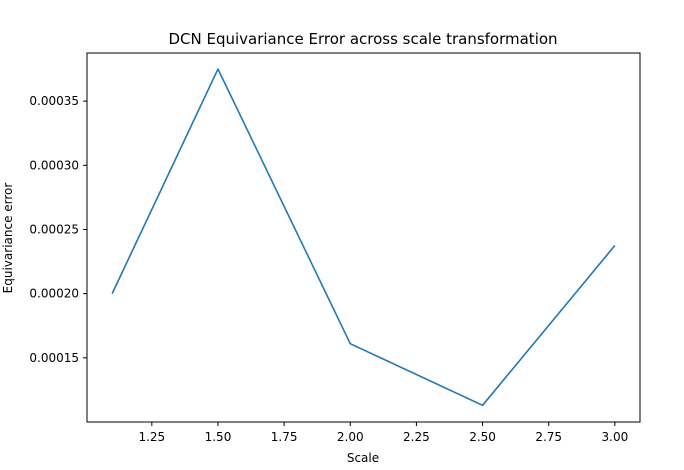  Describe the element at coordinates (54, 101) in the screenshot. I see `y-tick-label: 0.00035` at that location.